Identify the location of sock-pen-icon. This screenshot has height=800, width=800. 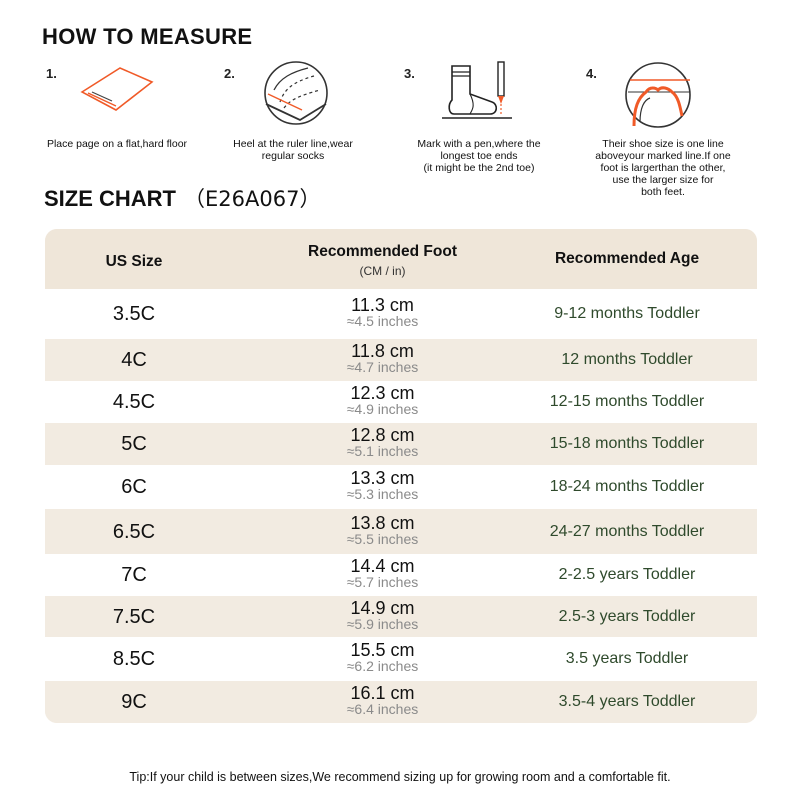
(477, 90).